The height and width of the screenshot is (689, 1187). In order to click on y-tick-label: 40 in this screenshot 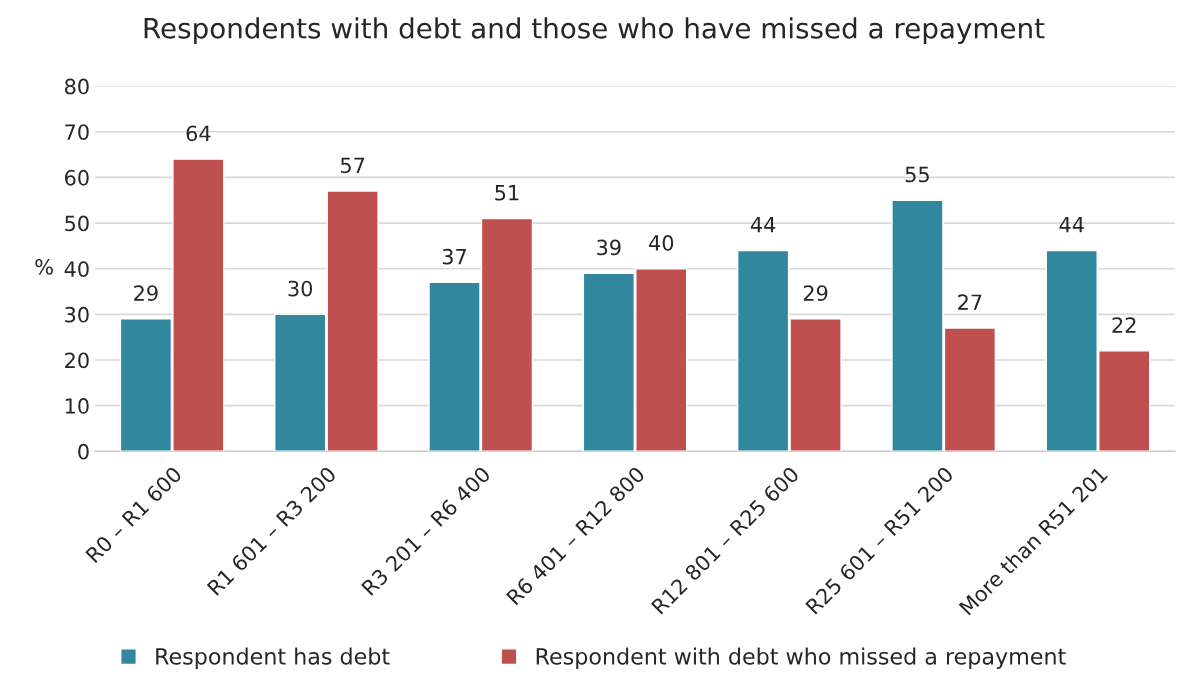, I will do `click(76, 269)`.